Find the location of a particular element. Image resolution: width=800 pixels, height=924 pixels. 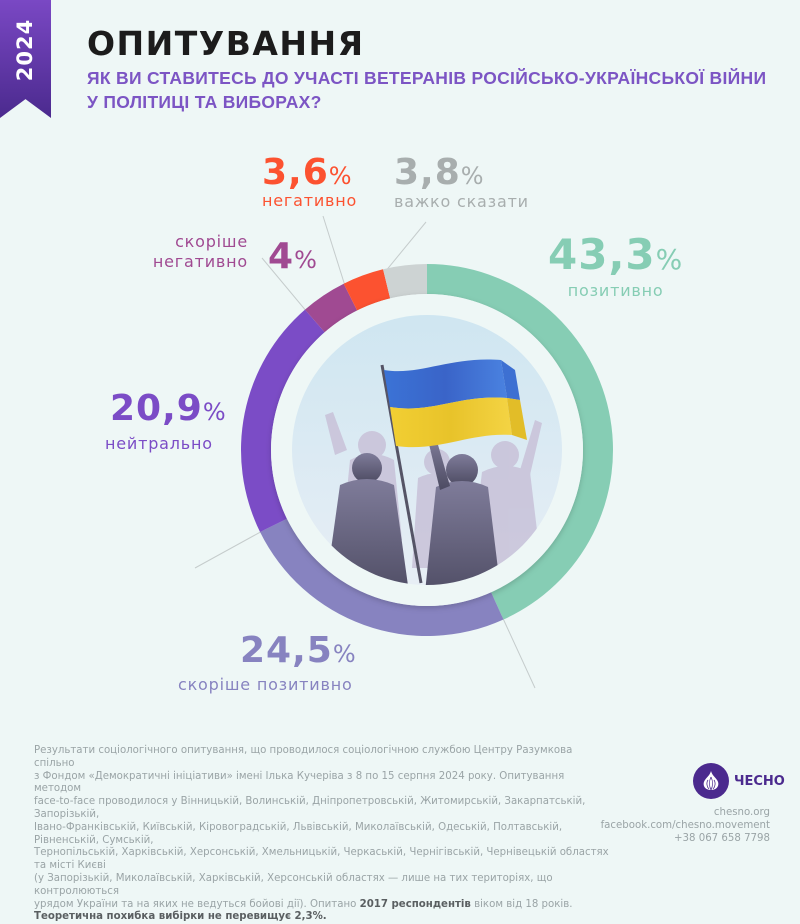

label-rather-positive: 24,5% is located at coordinates (298, 650).